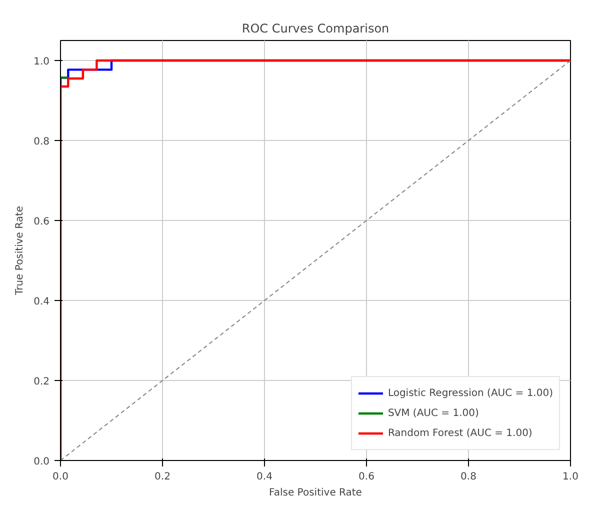  I want to click on y-tick-label: 1.0, so click(42, 62).